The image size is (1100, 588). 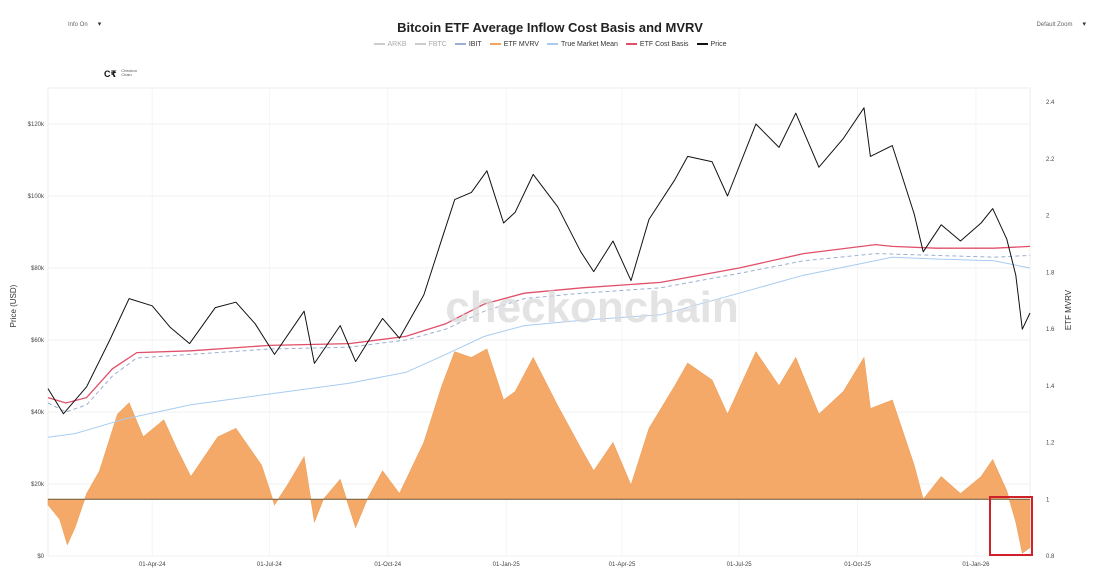 What do you see at coordinates (38, 341) in the screenshot?
I see `y-tick-label-left: $60k` at bounding box center [38, 341].